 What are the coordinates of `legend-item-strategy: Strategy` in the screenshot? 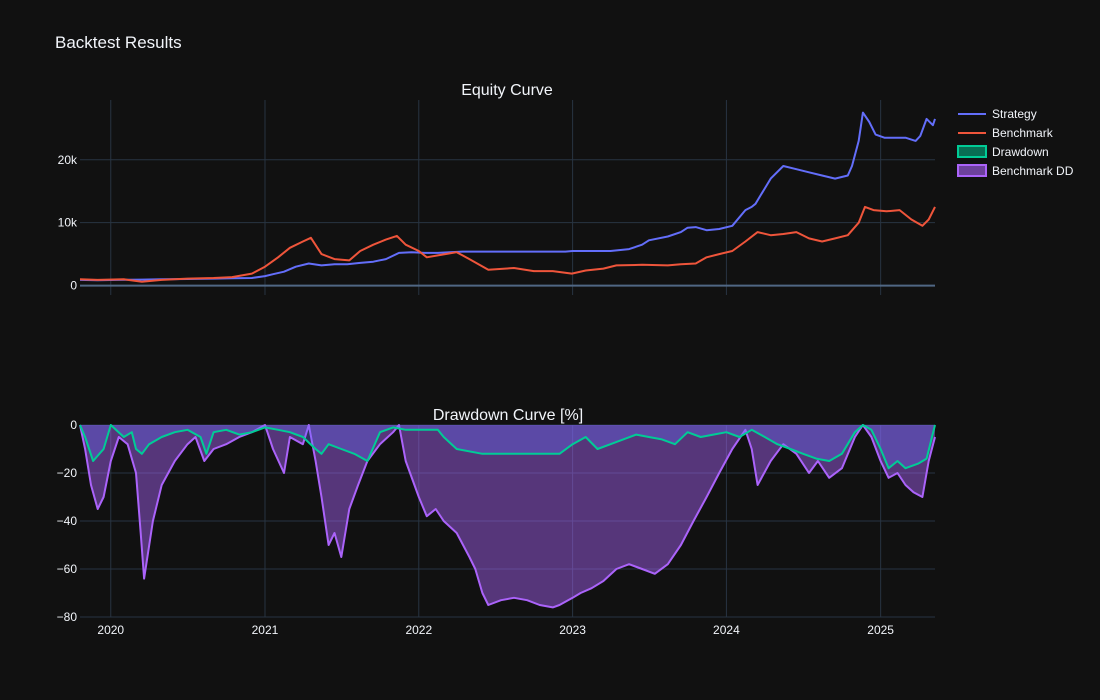 It's located at (997, 114).